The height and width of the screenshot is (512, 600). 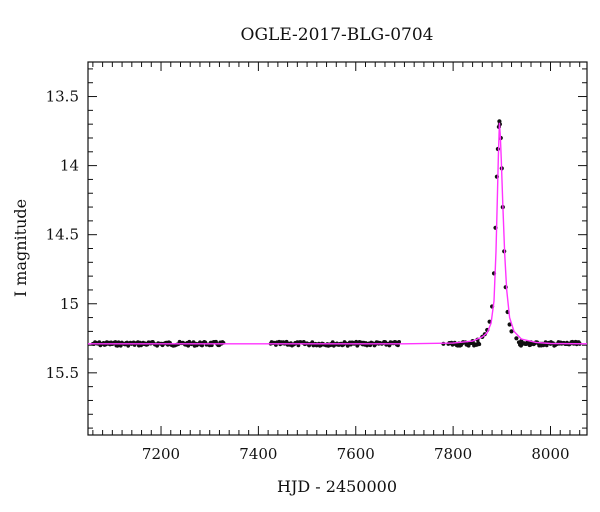 I want to click on y-tick-label: 15, so click(x=69, y=304).